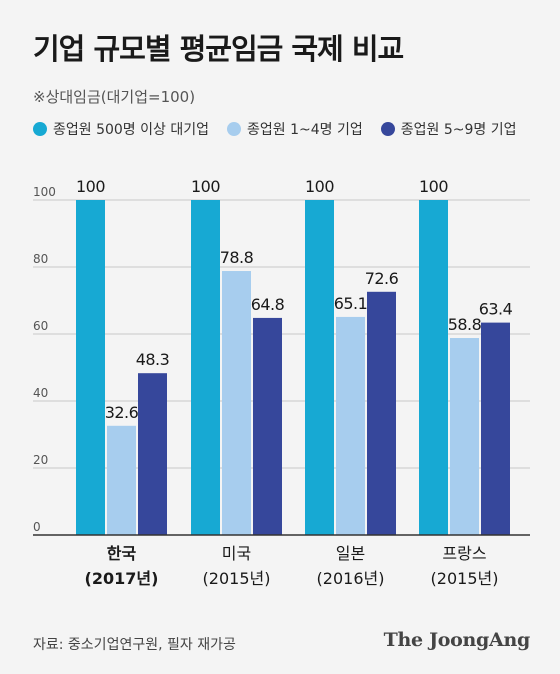 The width and height of the screenshot is (560, 674). Describe the element at coordinates (114, 97) in the screenshot. I see `chart-subtitle: ※상대임금(대기업=100)` at that location.